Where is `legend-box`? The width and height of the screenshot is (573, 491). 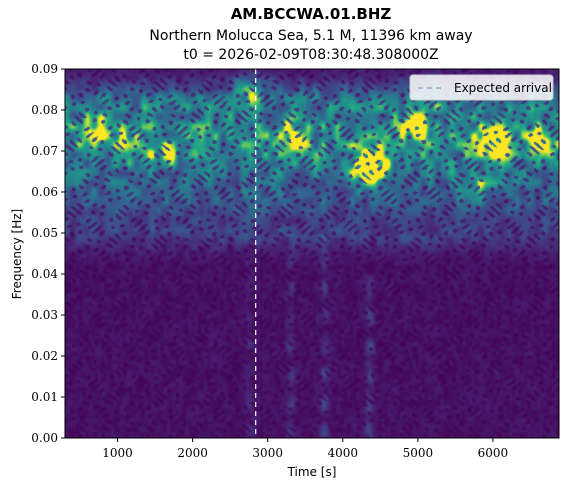 legend-box is located at coordinates (481, 87).